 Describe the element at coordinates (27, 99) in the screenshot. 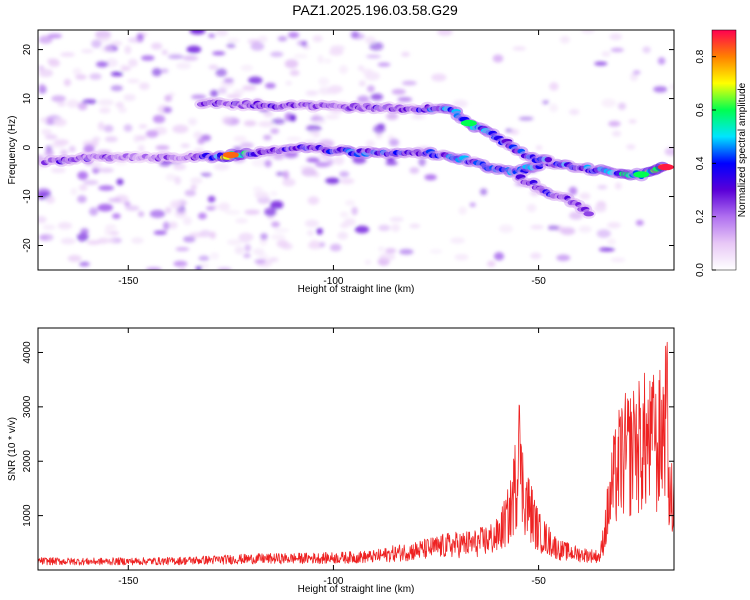

I see `y-tick-label: 10` at that location.